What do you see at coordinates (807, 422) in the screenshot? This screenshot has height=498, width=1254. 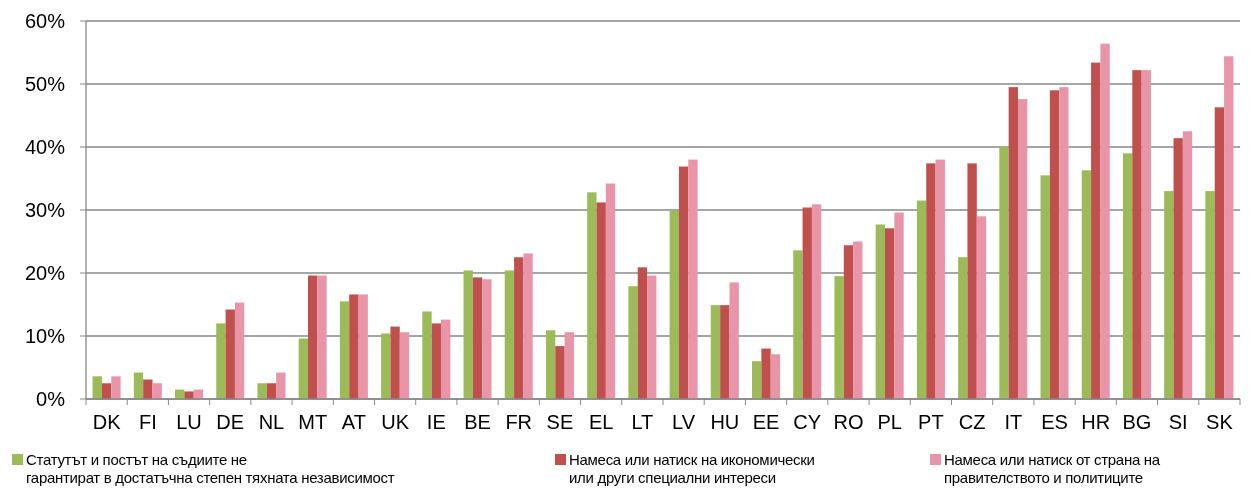 I see `x-tick-label: CY` at bounding box center [807, 422].